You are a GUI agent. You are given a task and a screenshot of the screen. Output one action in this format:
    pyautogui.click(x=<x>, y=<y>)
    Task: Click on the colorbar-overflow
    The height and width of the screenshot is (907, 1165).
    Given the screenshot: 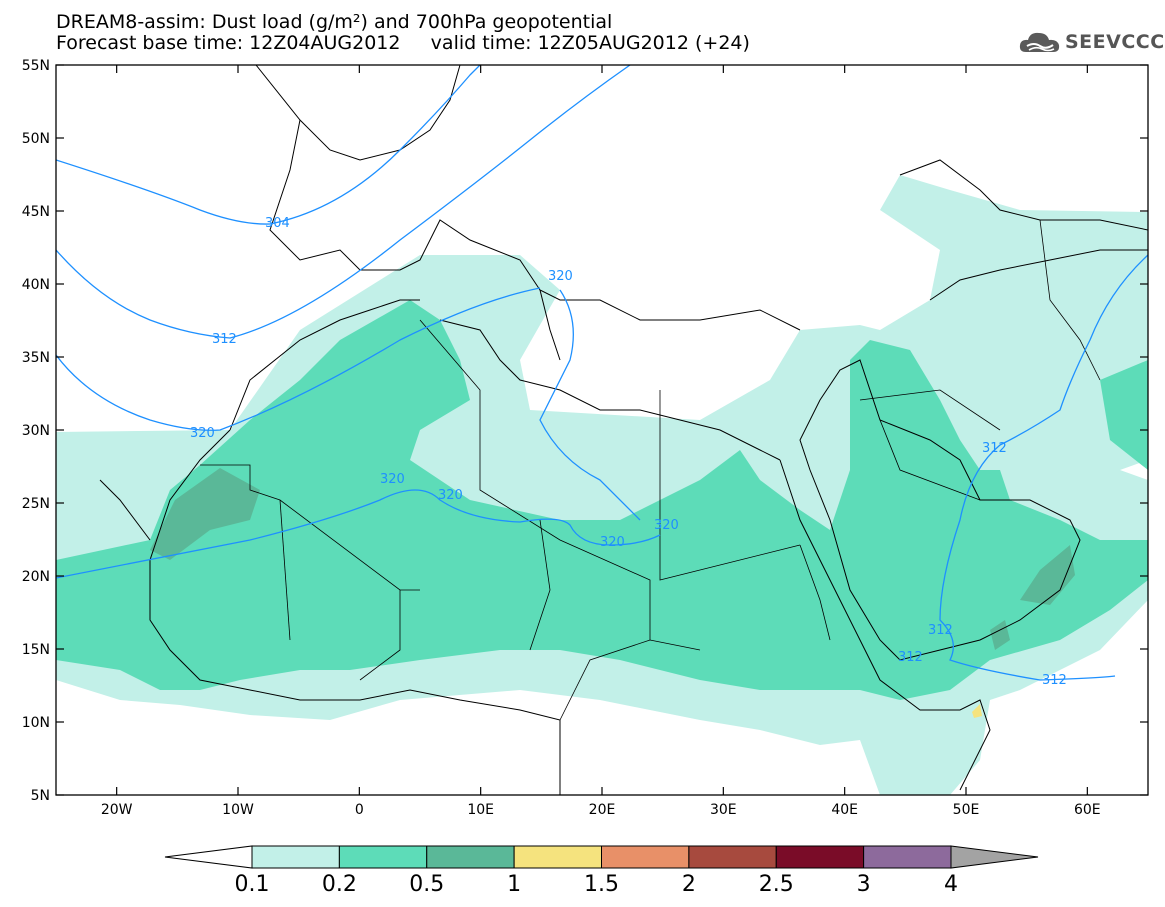 What is the action you would take?
    pyautogui.click(x=994, y=857)
    